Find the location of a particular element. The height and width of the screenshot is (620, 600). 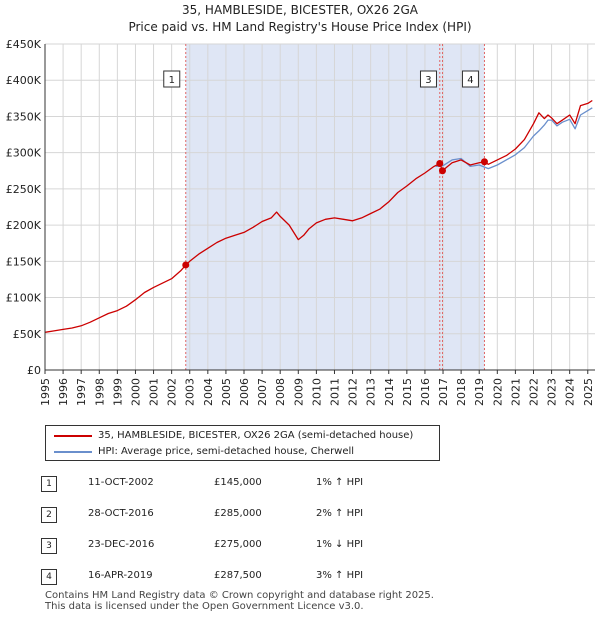

x-tick-label: 2008 is located at coordinates (280, 392).